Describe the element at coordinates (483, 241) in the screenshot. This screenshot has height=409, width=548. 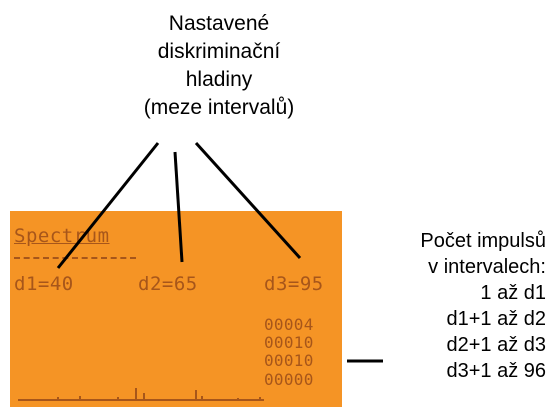
I see `caption-line: Počet impulsů` at that location.